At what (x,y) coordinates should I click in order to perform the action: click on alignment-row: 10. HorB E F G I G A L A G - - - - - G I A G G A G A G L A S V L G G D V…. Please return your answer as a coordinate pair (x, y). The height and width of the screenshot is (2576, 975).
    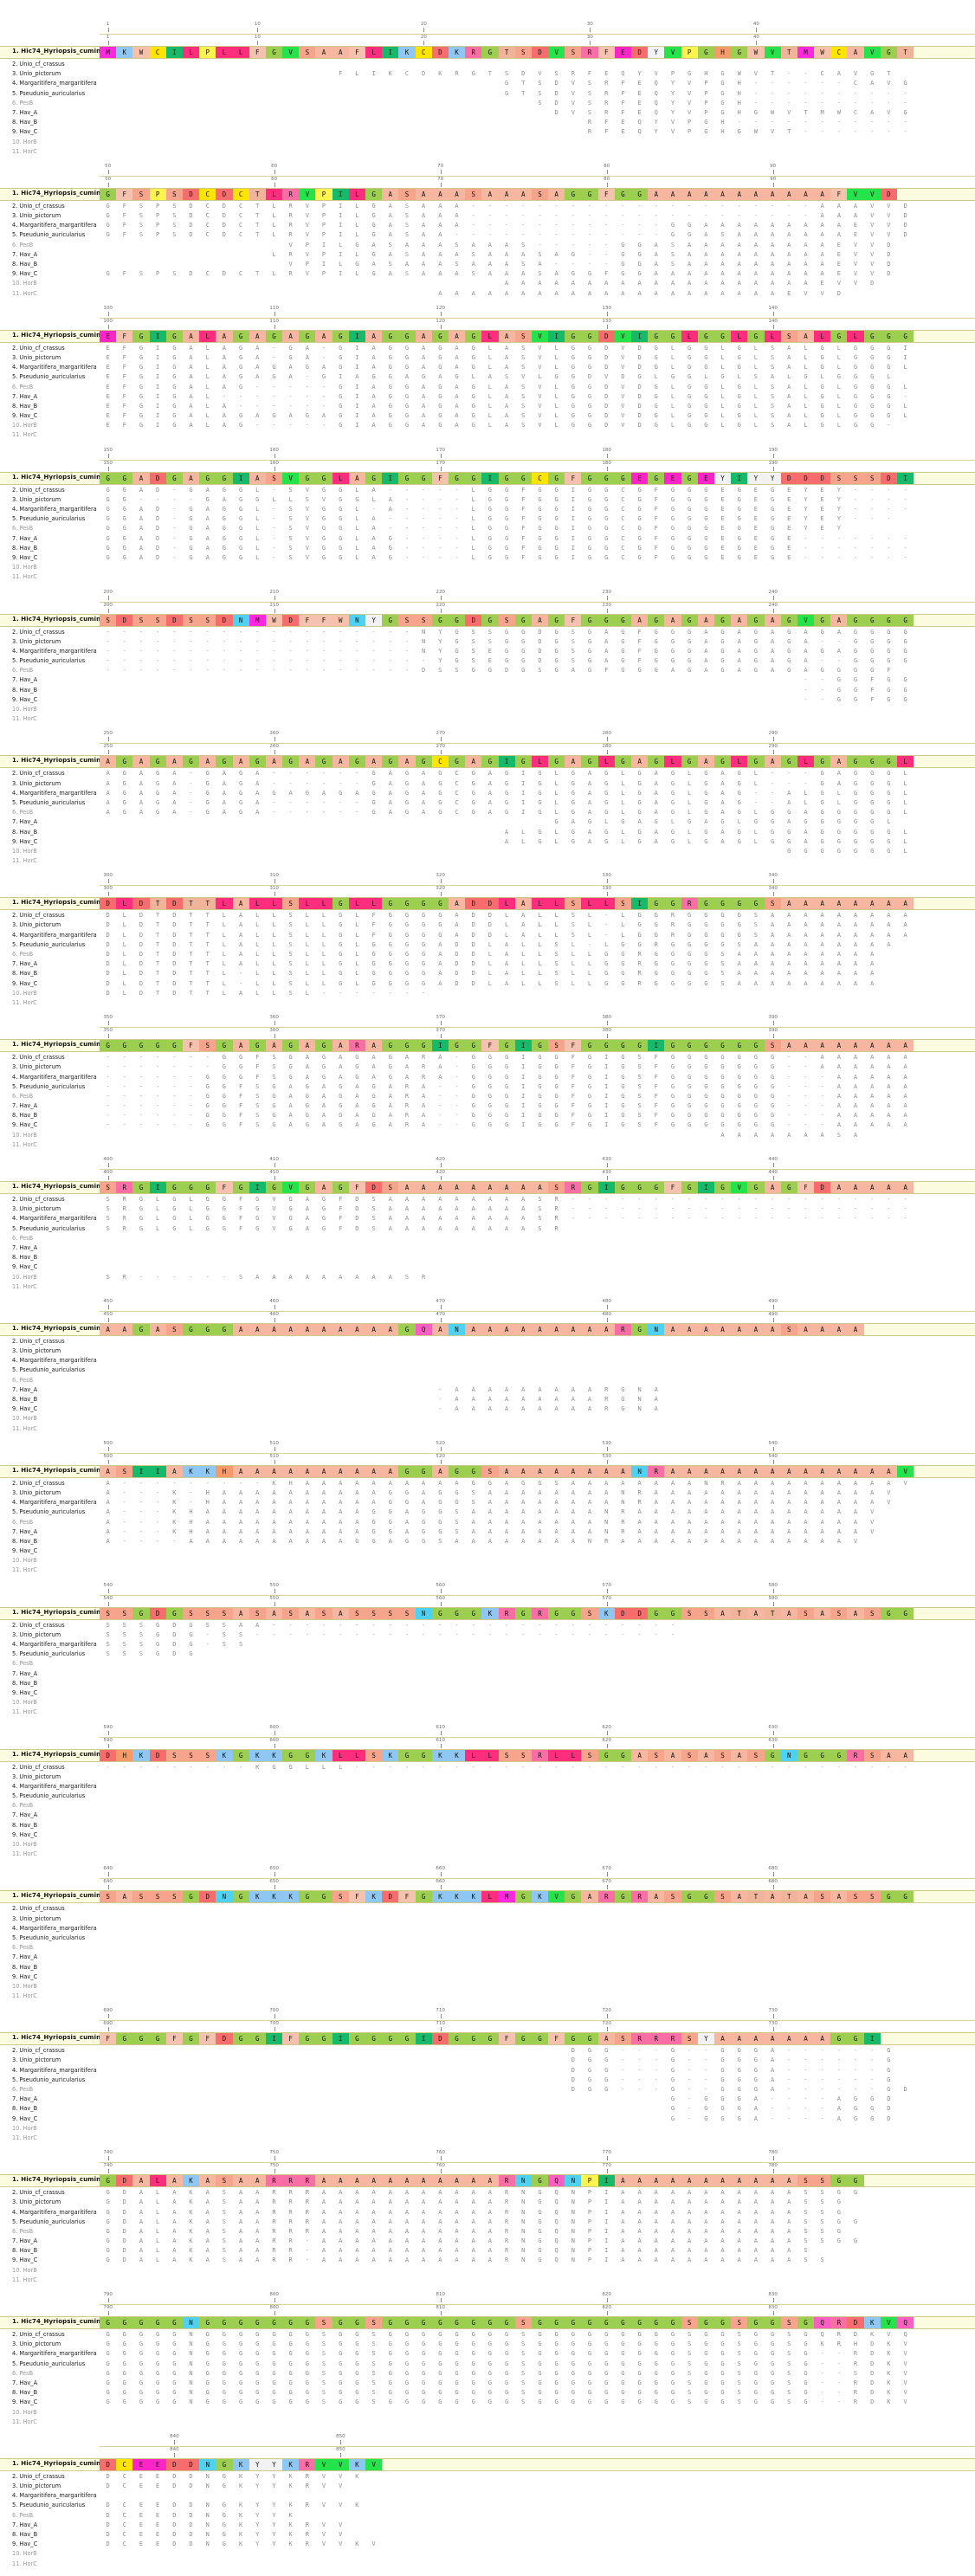
    Looking at the image, I should click on (487, 426).